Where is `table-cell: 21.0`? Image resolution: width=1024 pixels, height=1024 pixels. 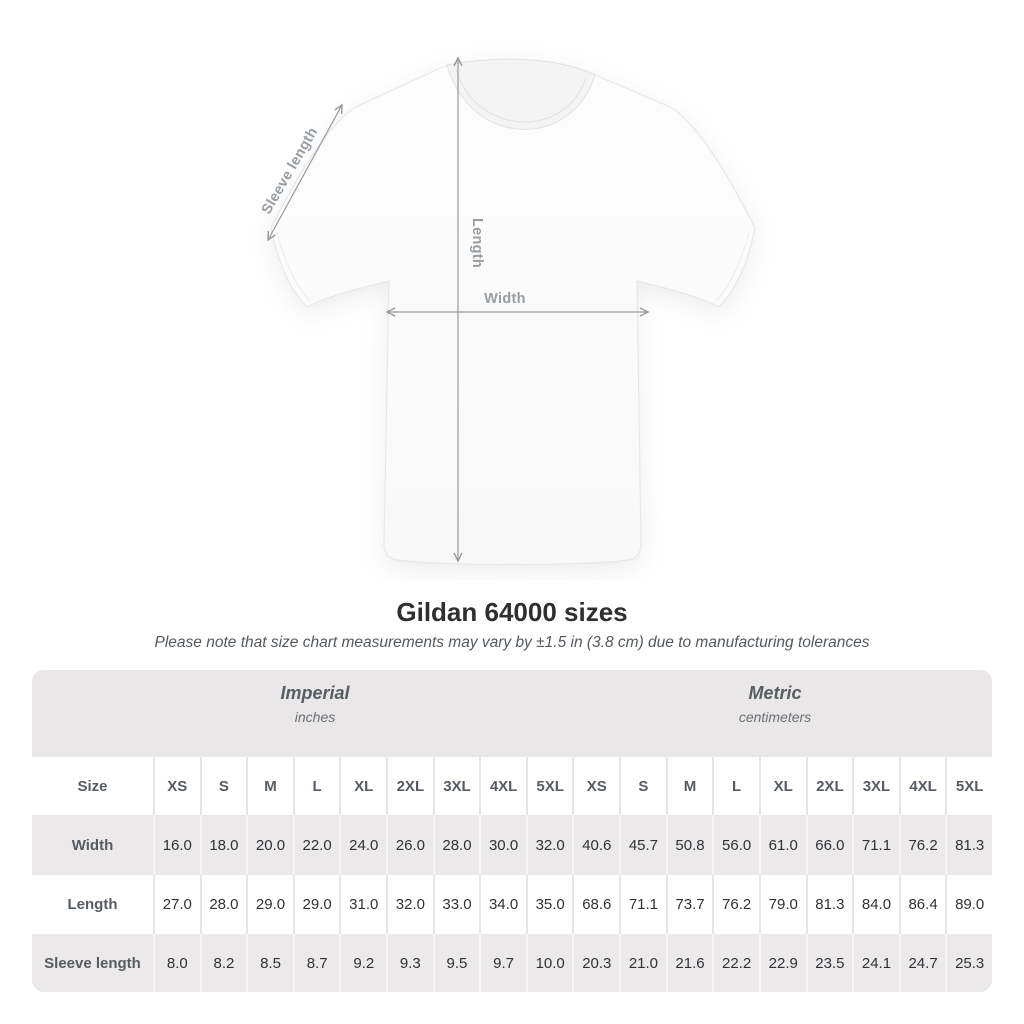
table-cell: 21.0 is located at coordinates (643, 963).